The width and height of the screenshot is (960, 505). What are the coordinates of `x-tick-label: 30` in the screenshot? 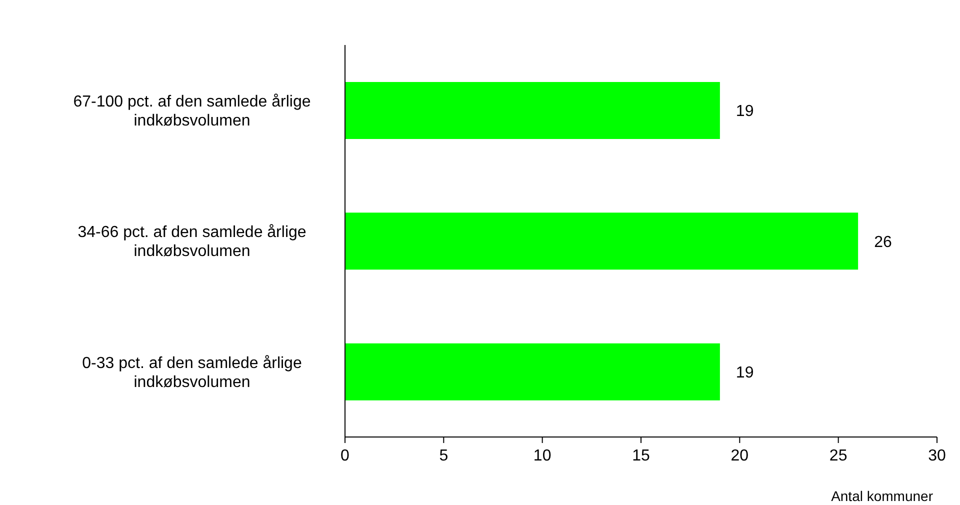 It's located at (937, 455).